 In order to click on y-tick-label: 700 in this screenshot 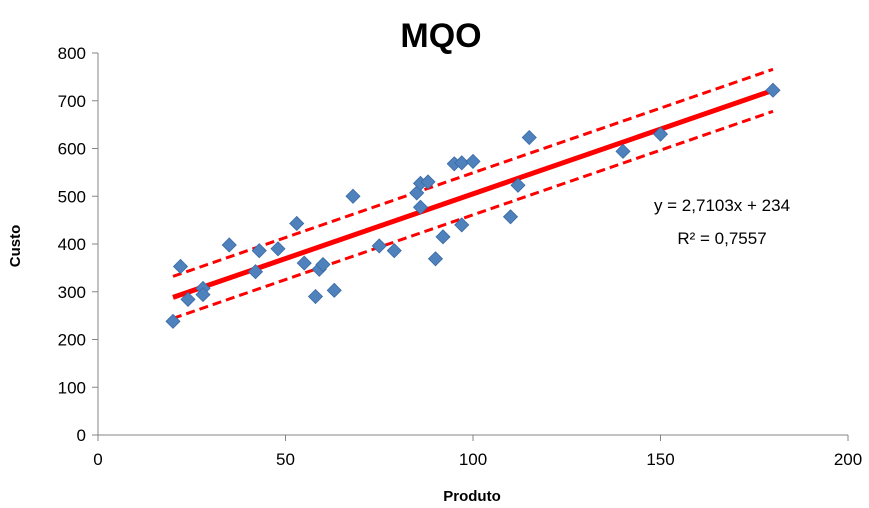, I will do `click(72, 101)`.